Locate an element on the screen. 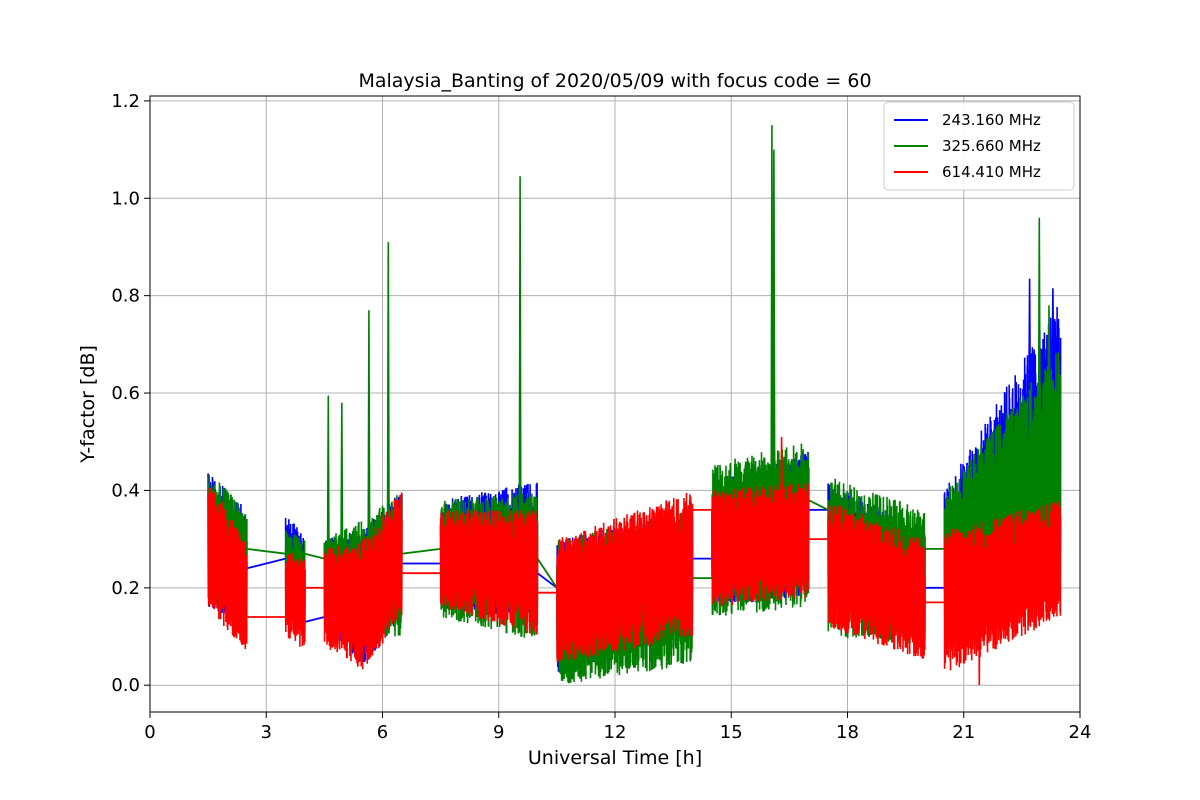 This screenshot has height=800, width=1200. legend-entry: 325.660 MHz is located at coordinates (991, 146).